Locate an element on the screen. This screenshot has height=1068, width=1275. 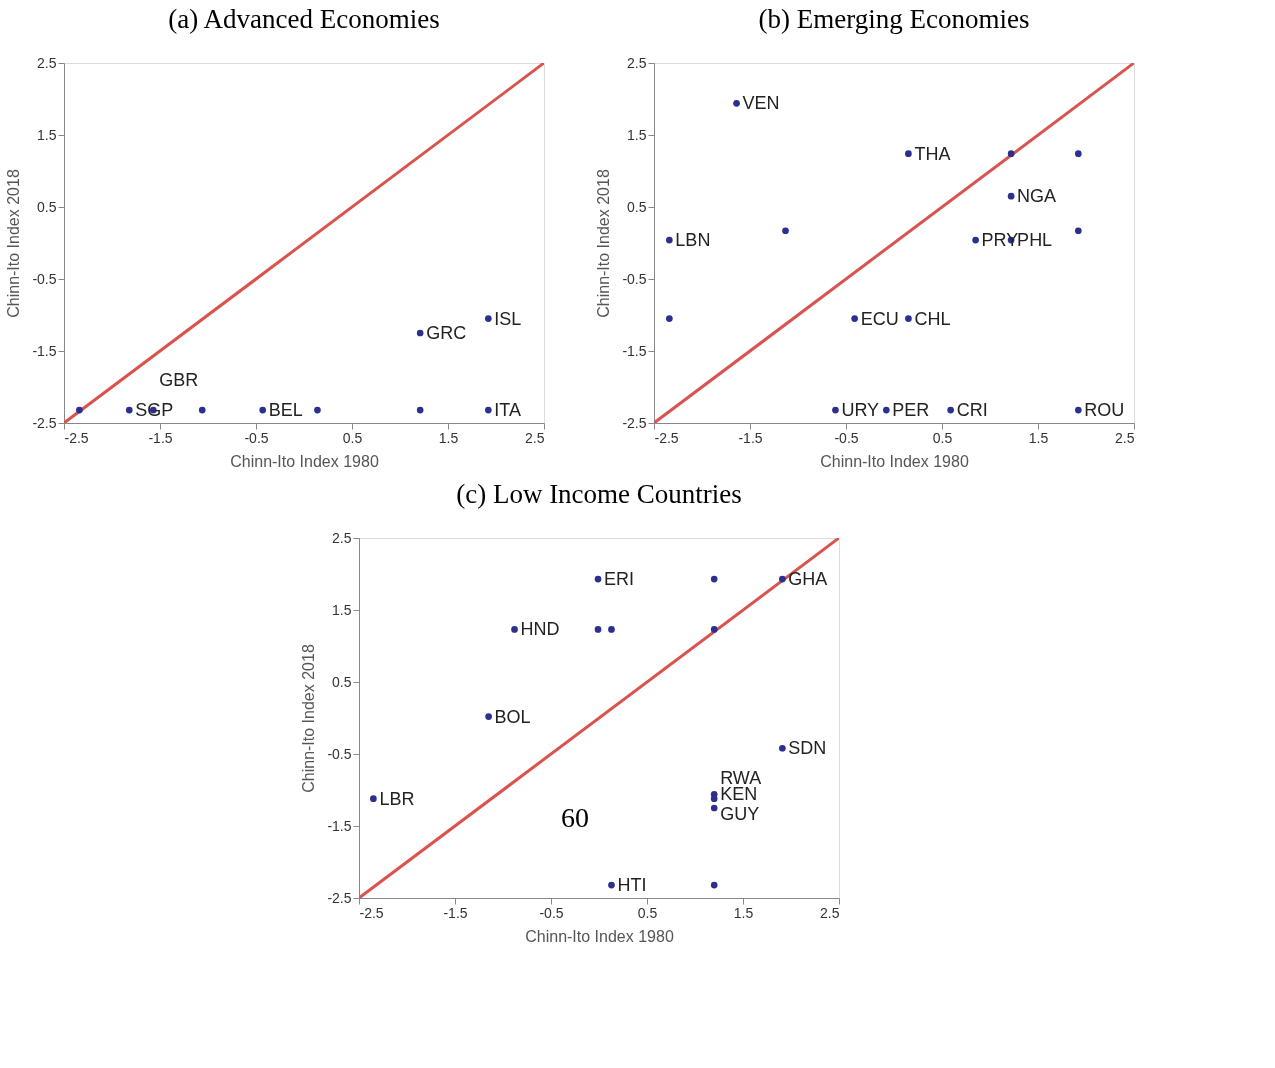
chart-title: (a) Advanced Economies is located at coordinates (304, 19).